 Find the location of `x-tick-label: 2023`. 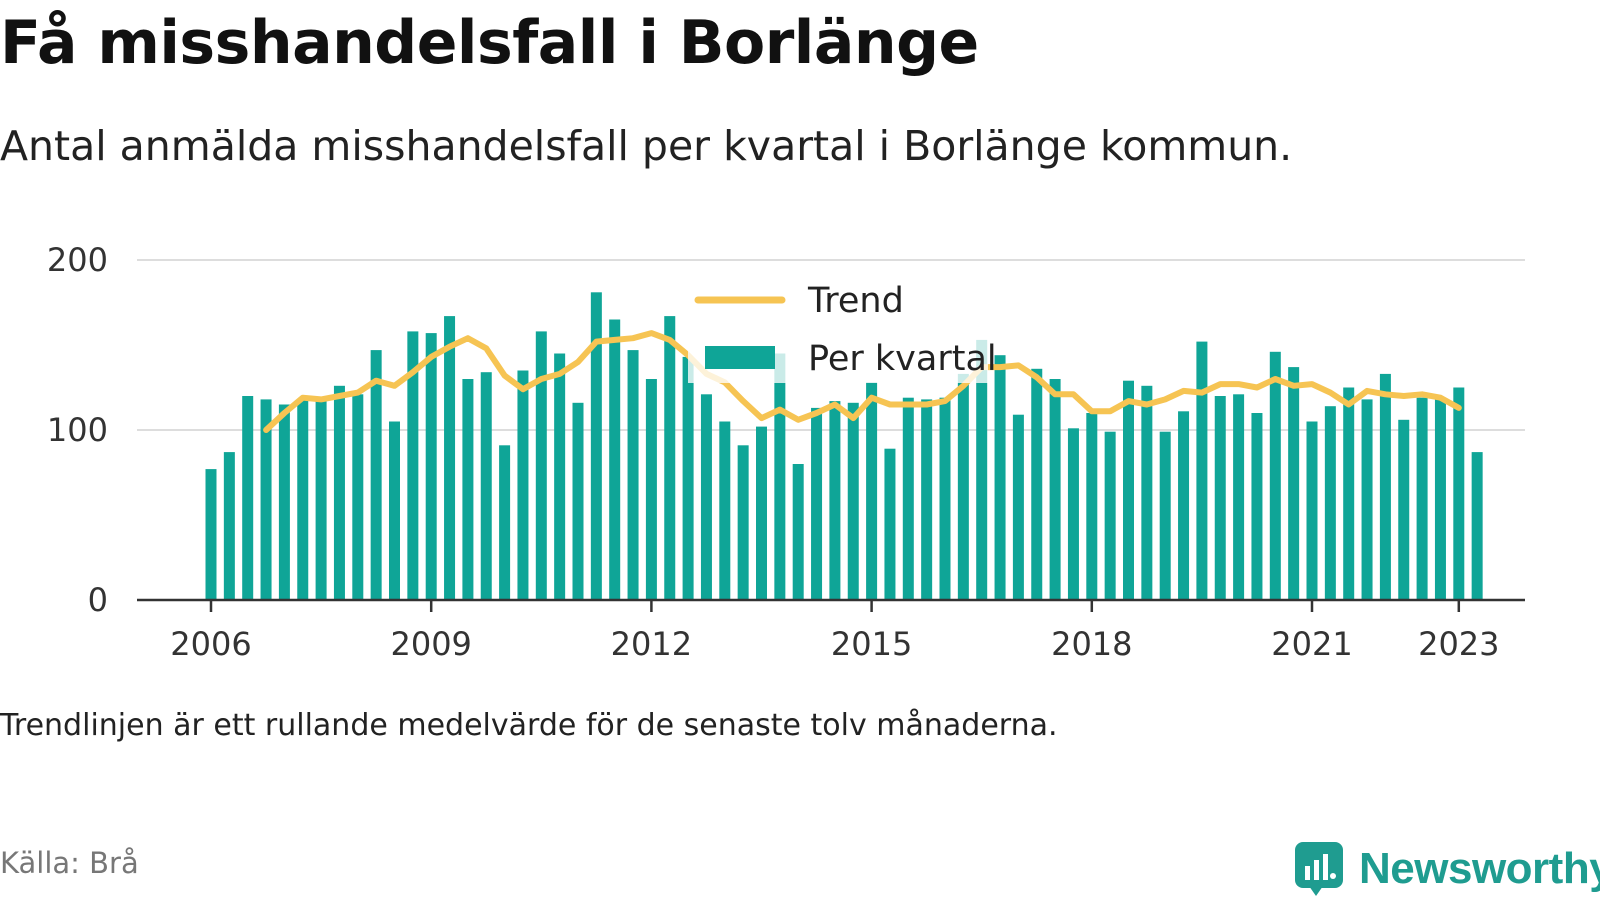

x-tick-label: 2023 is located at coordinates (1458, 644).